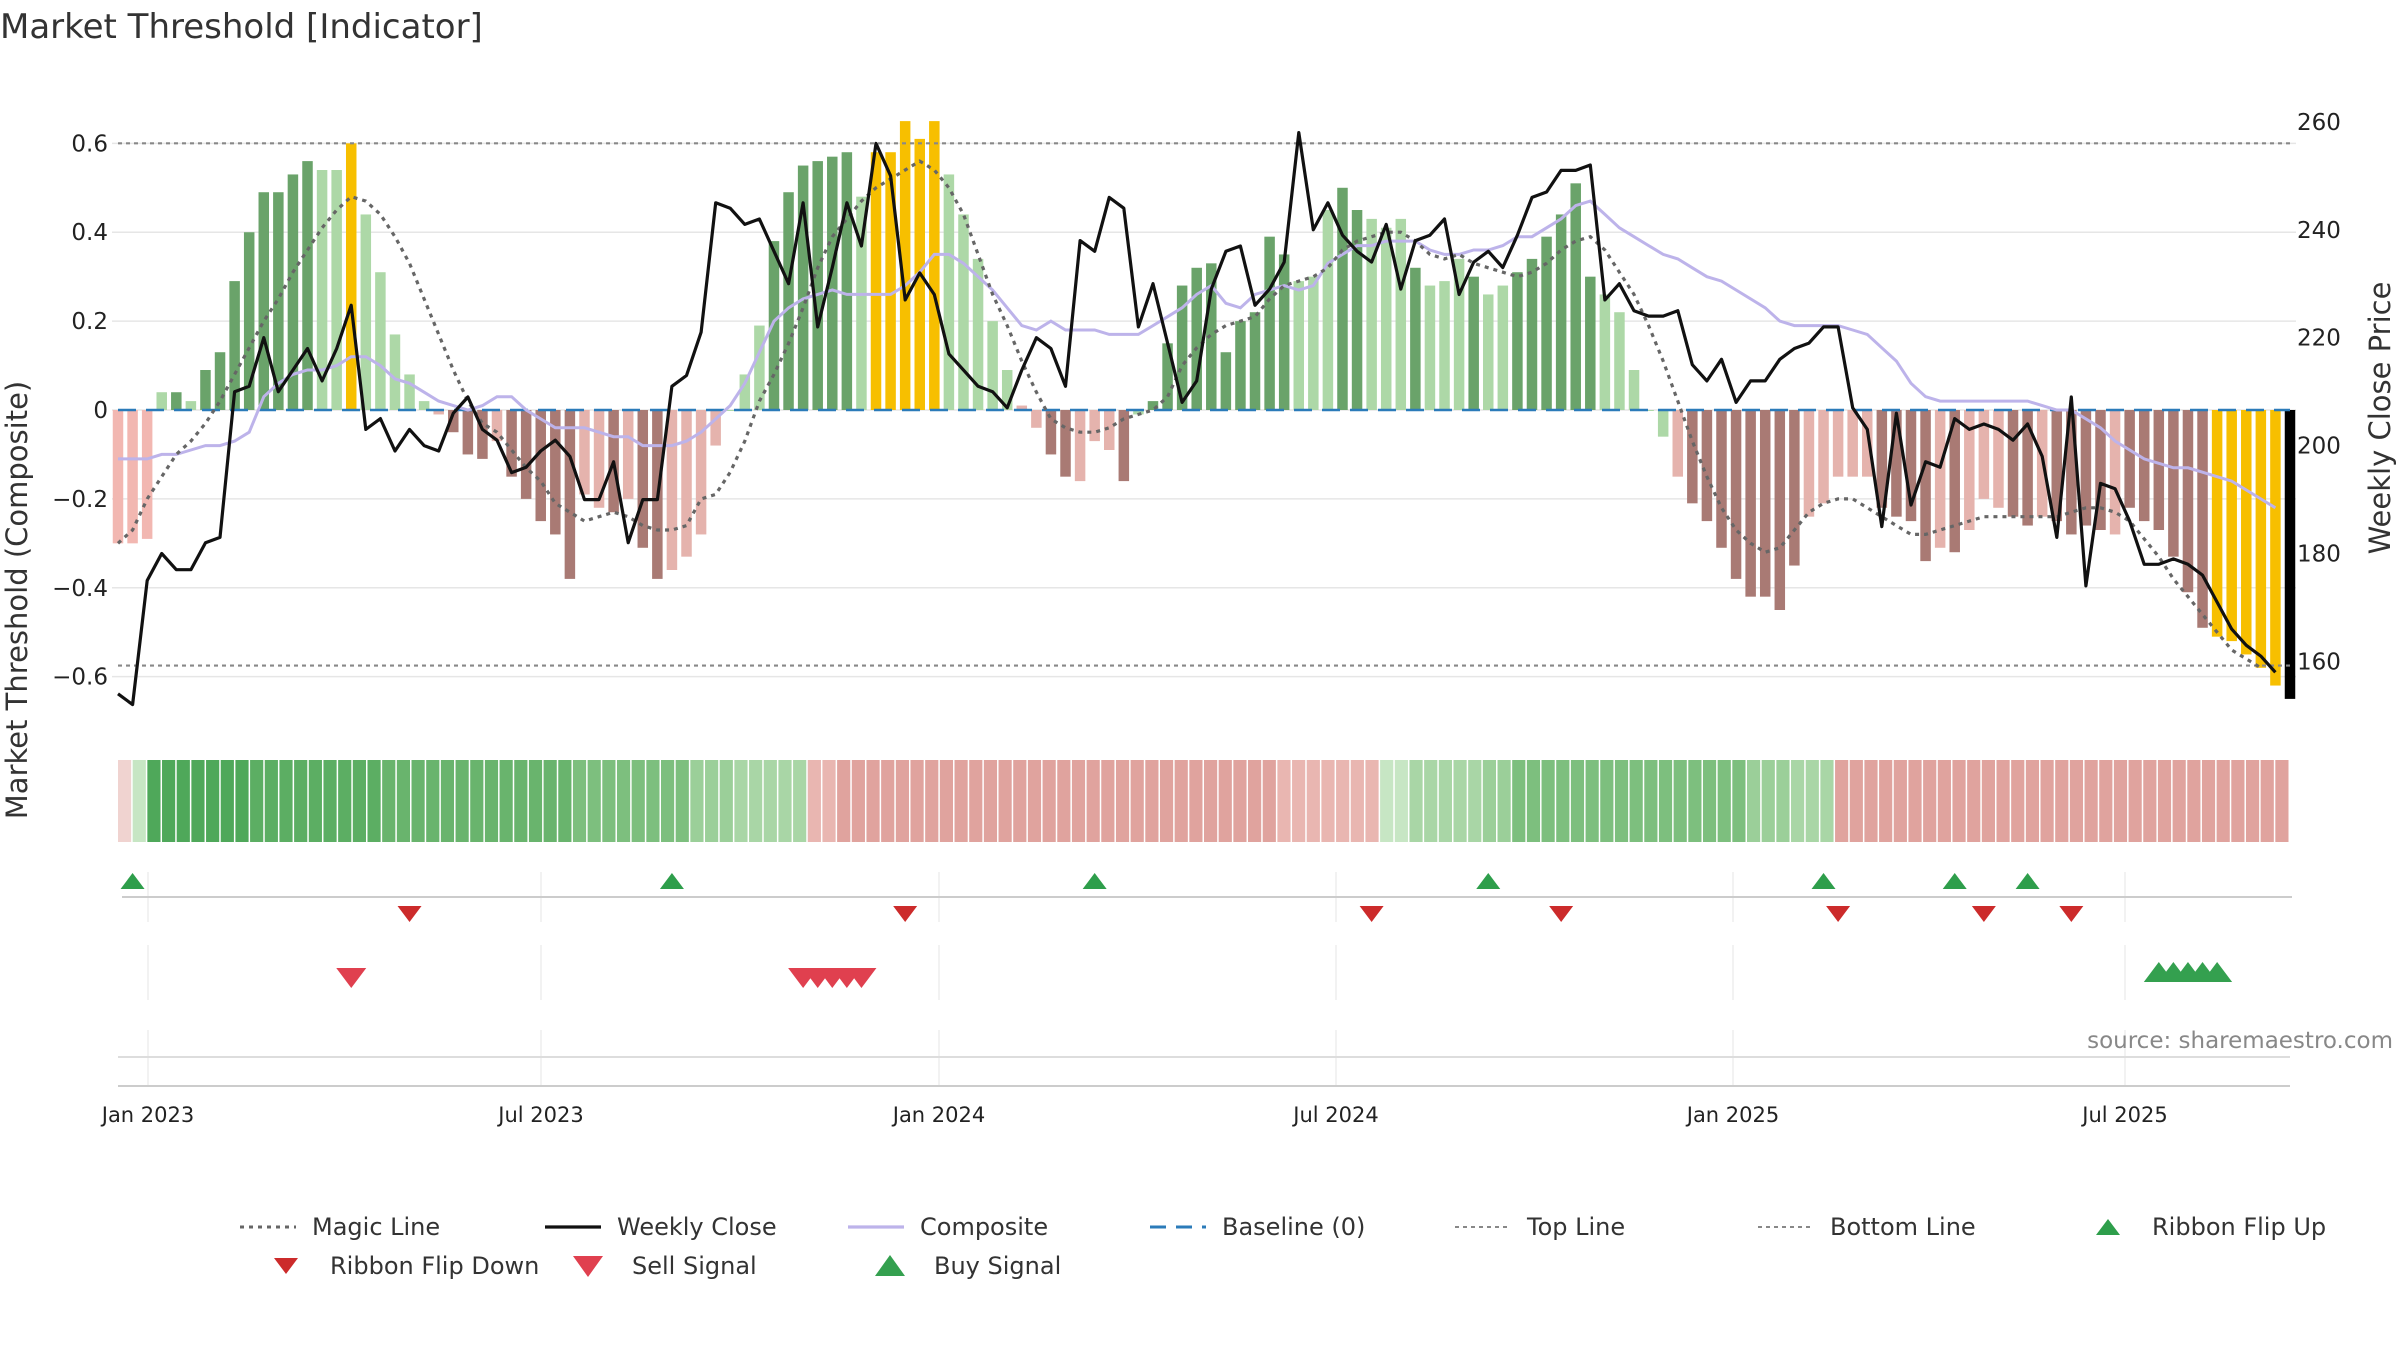  What do you see at coordinates (661, 1227) in the screenshot?
I see `legend-item: Weekly Close` at bounding box center [661, 1227].